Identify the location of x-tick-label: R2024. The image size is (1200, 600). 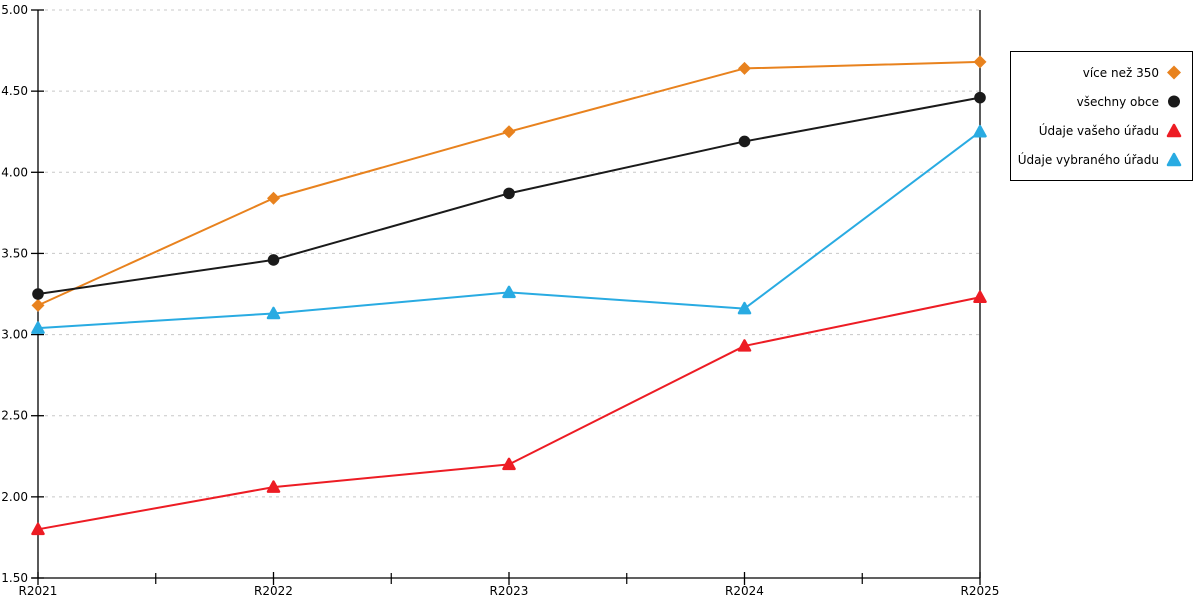
(744, 591).